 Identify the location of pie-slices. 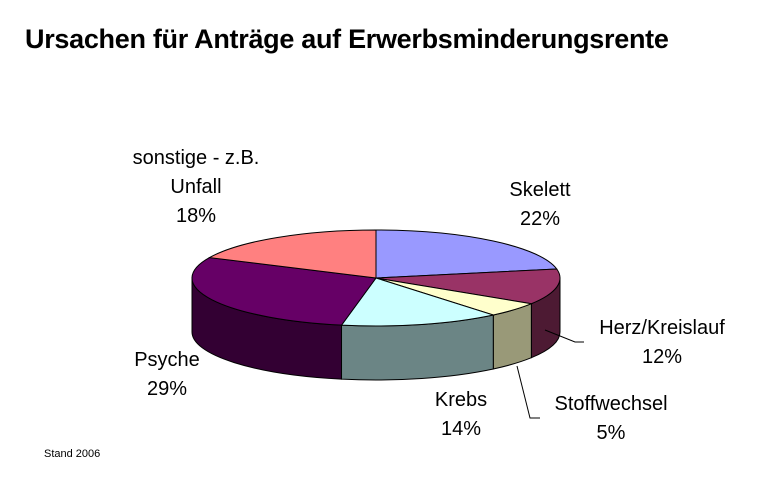
(376, 278).